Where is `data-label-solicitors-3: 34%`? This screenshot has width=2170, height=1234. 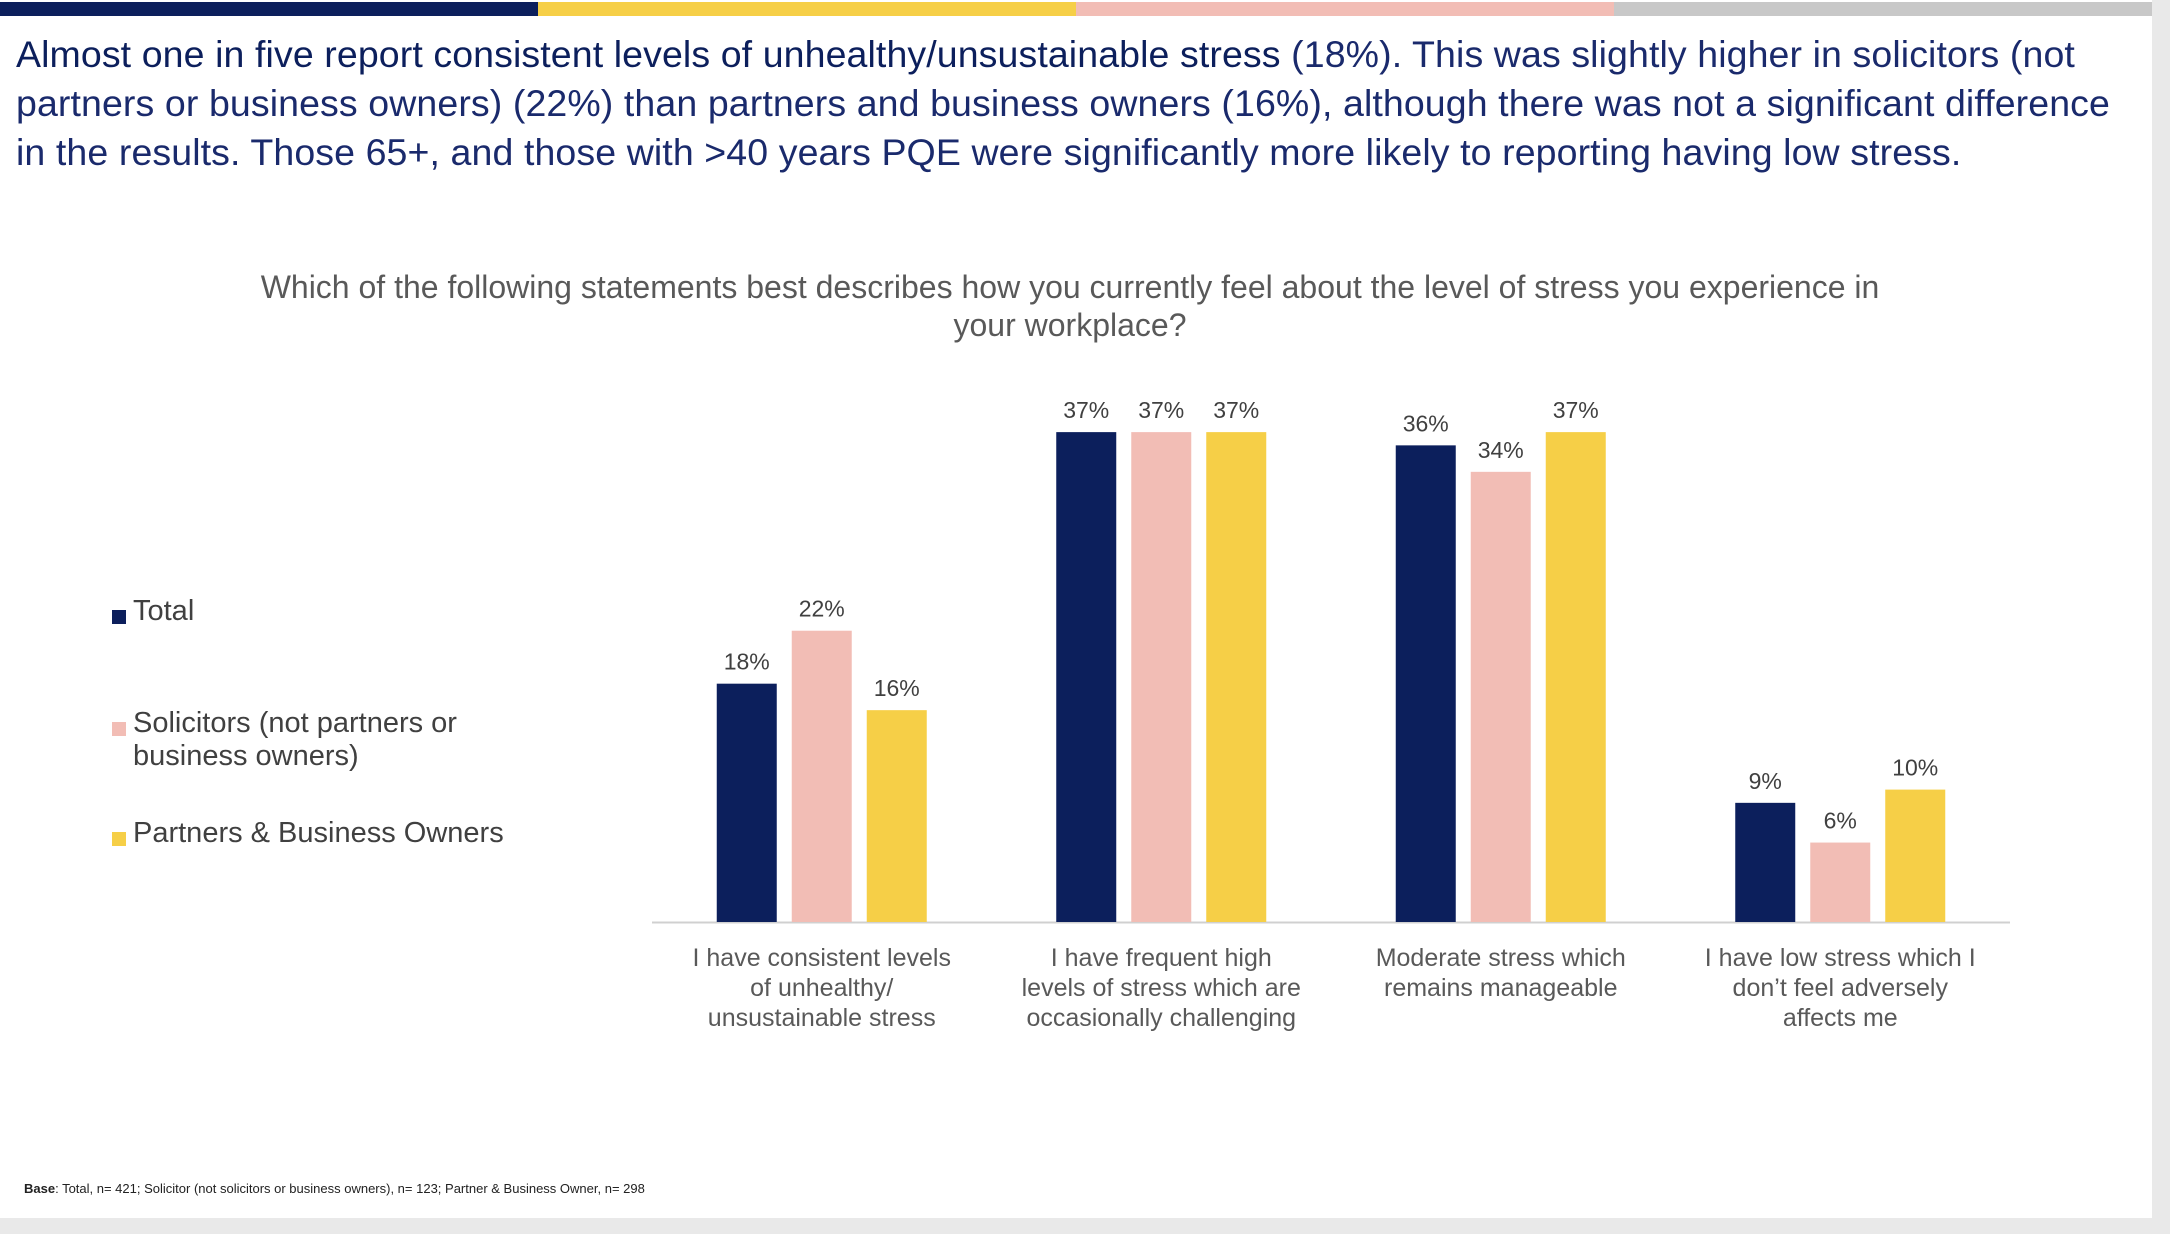 data-label-solicitors-3: 34% is located at coordinates (1501, 450).